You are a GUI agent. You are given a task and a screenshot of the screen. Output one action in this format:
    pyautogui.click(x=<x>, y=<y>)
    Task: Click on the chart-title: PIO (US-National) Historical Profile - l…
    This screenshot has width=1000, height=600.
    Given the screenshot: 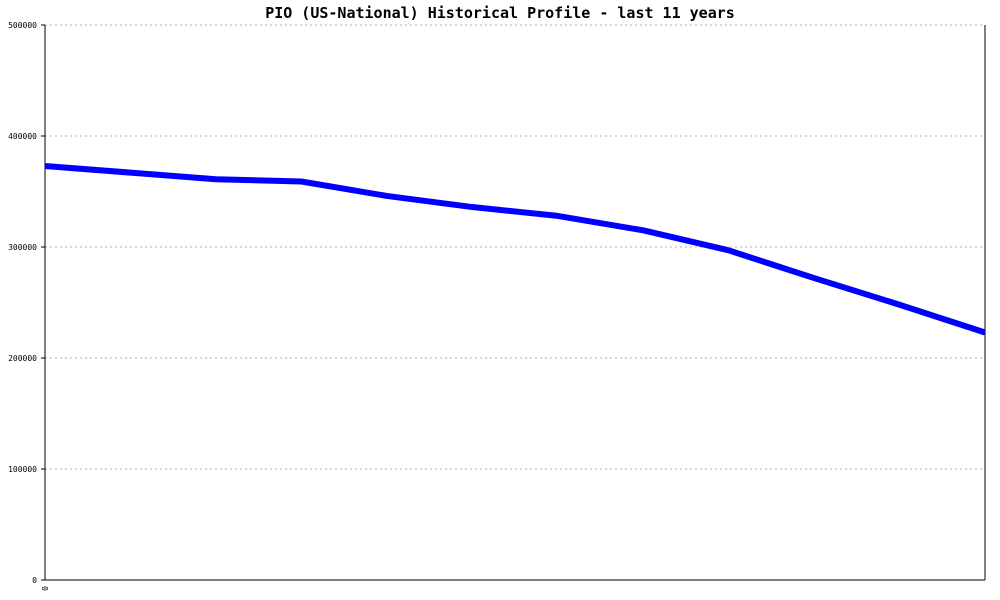 What is the action you would take?
    pyautogui.click(x=500, y=13)
    